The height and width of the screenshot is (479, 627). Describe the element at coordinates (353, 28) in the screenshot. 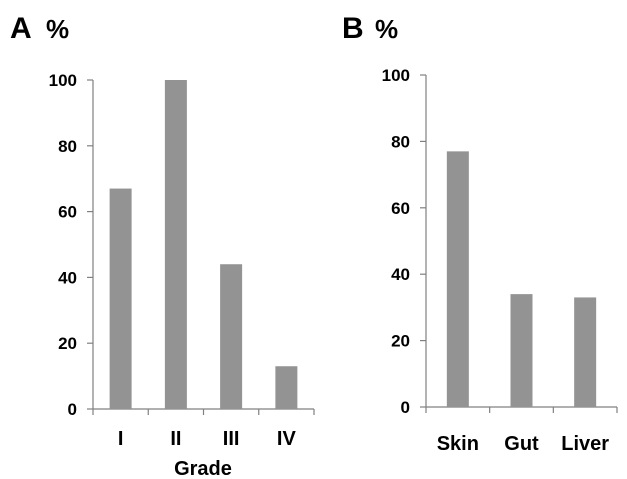

I see `panel-b-letter: B` at that location.